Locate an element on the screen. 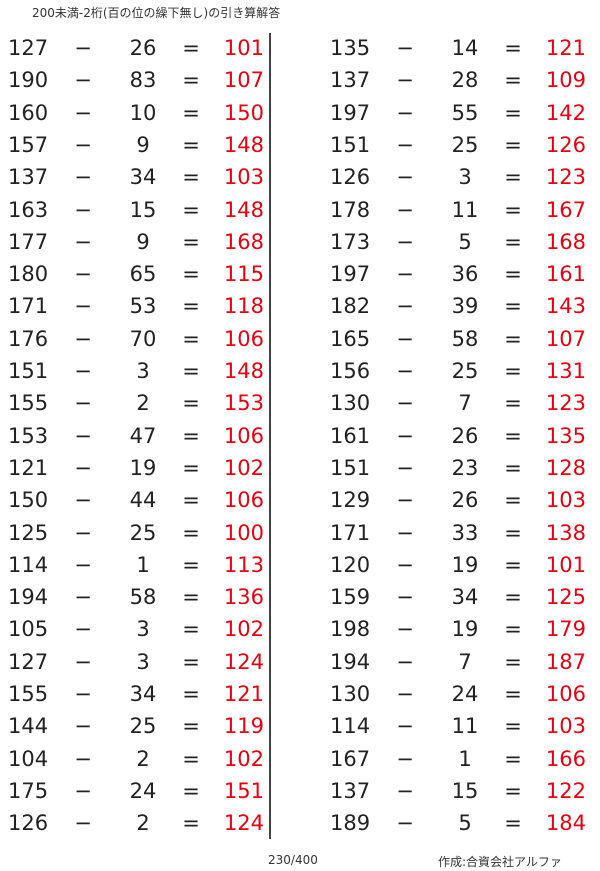 The width and height of the screenshot is (600, 871). minuend: 189 is located at coordinates (350, 823).